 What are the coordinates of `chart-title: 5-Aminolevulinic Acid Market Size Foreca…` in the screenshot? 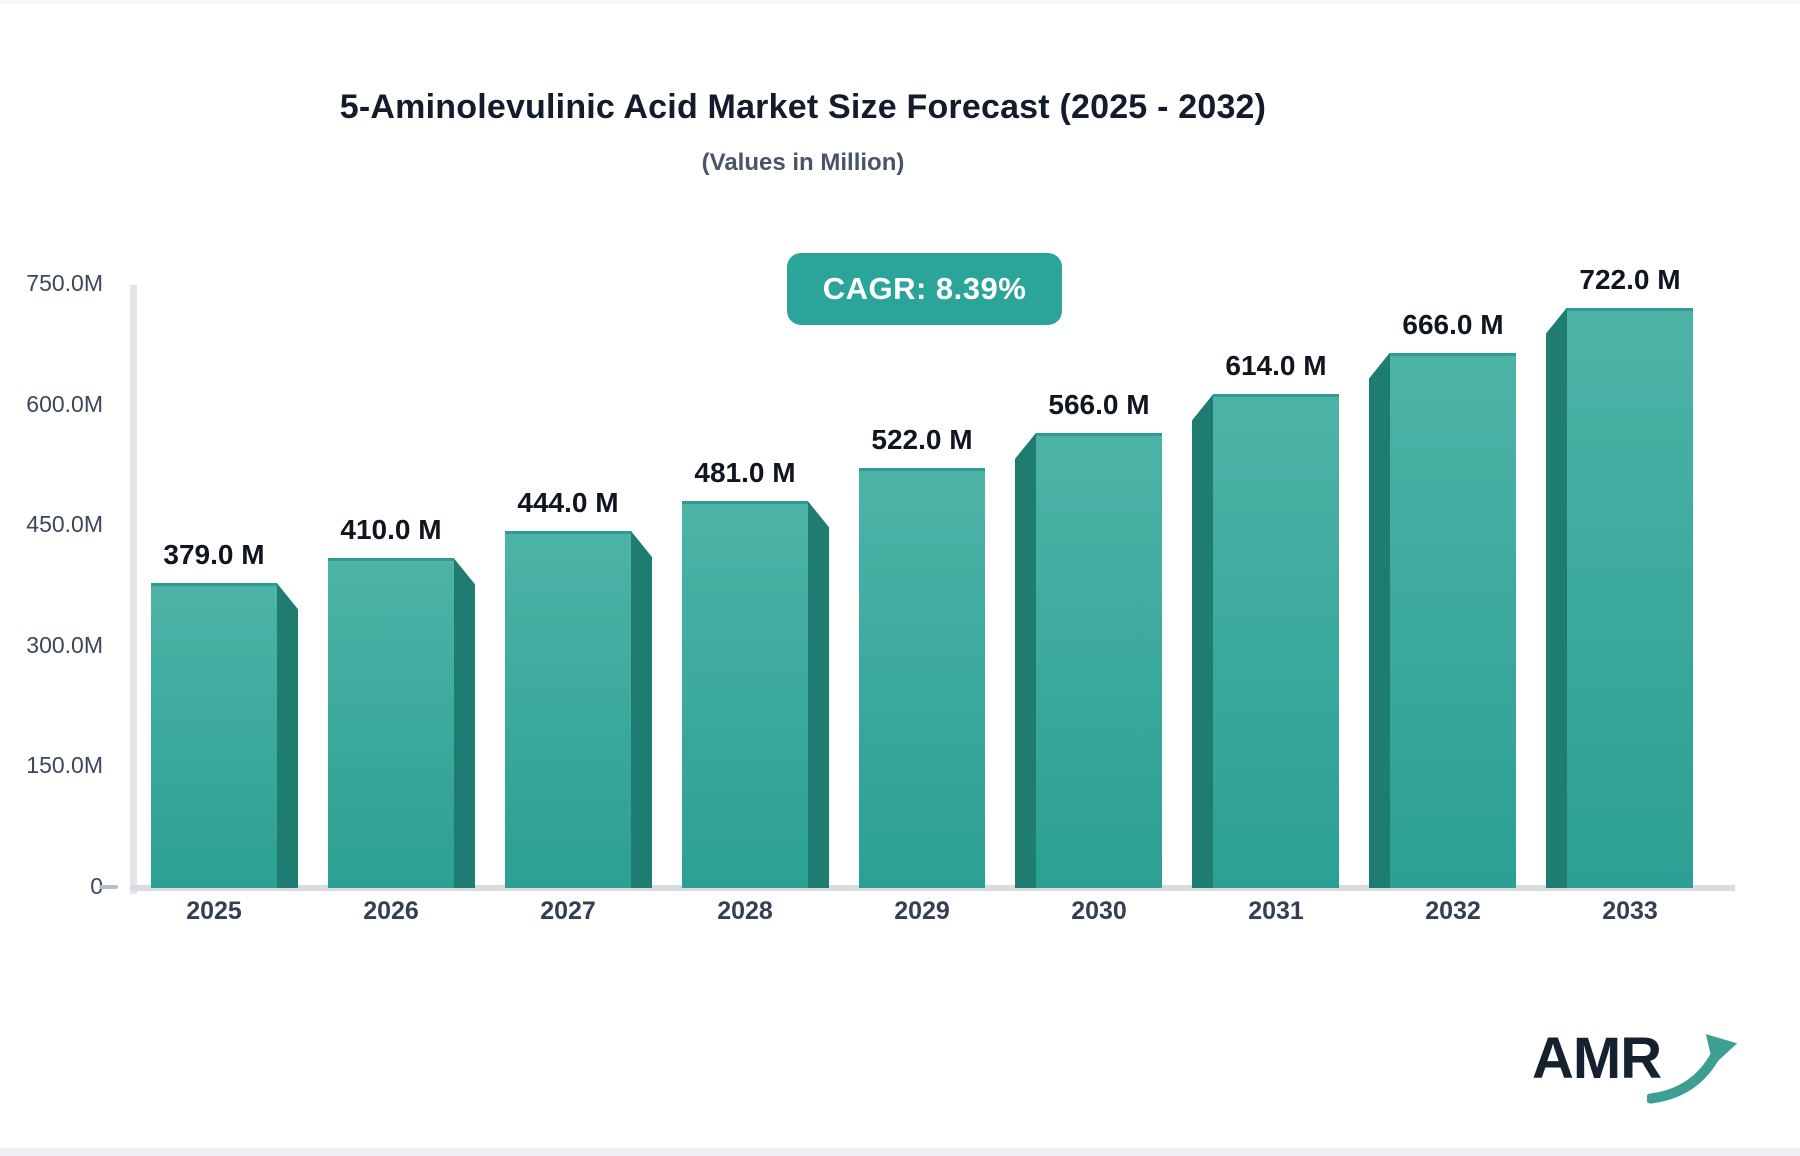 It's located at (803, 107).